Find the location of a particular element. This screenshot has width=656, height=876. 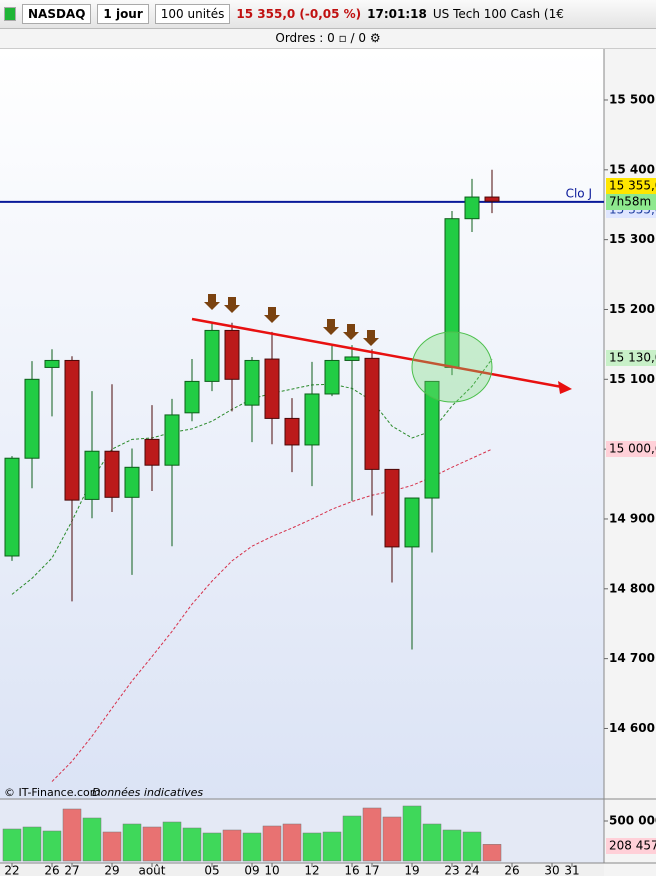

price-tag-label: 208 457 is located at coordinates (632, 846).